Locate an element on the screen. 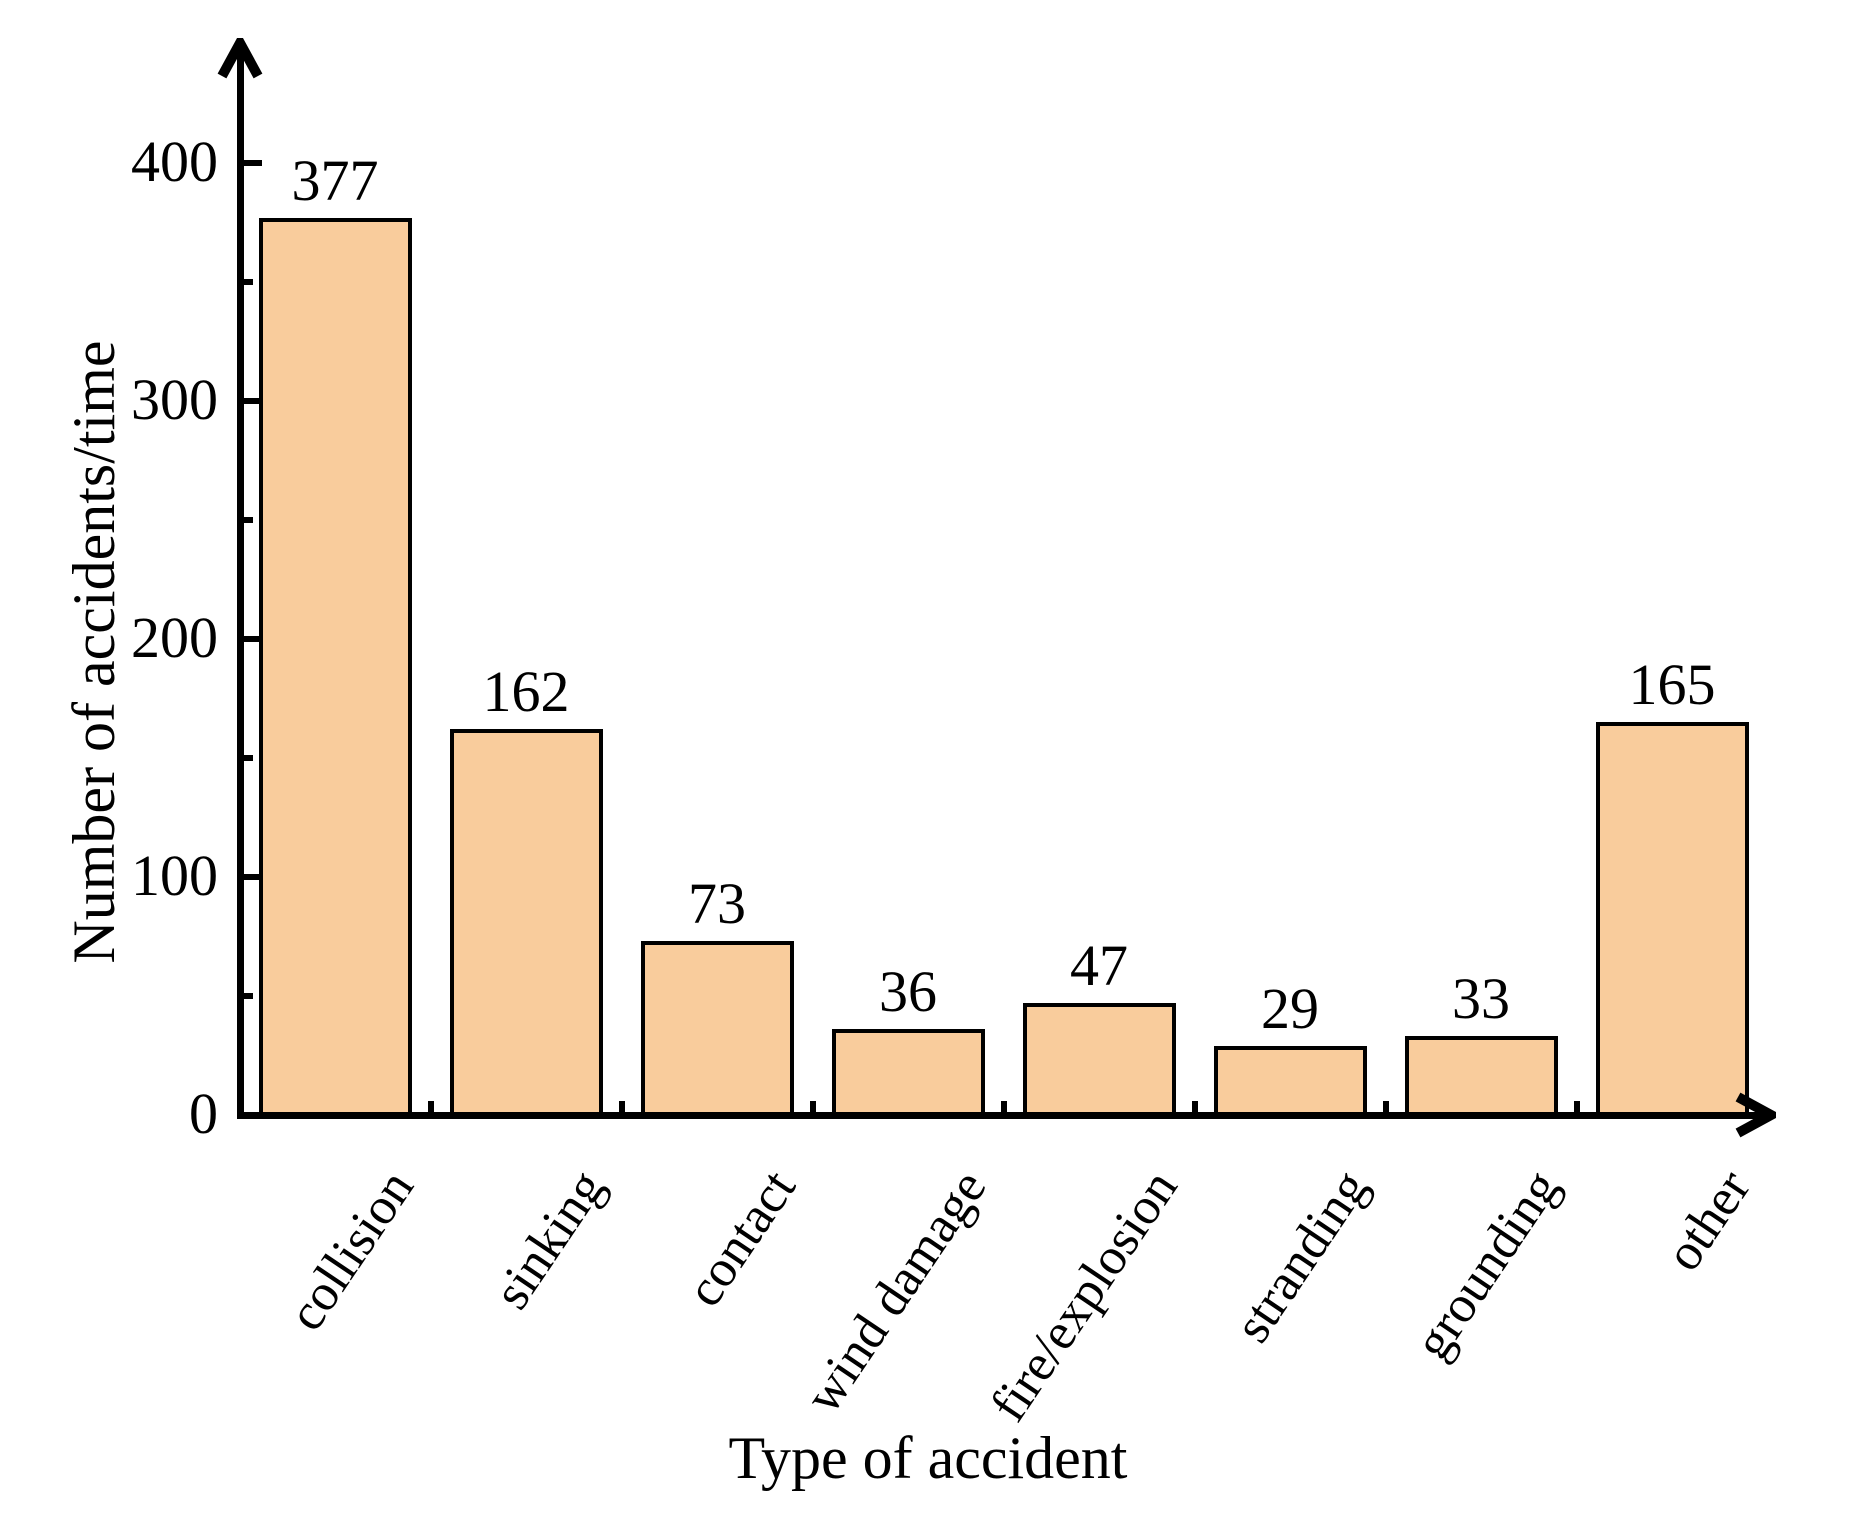  bar-fire-explosion is located at coordinates (1099, 1060).